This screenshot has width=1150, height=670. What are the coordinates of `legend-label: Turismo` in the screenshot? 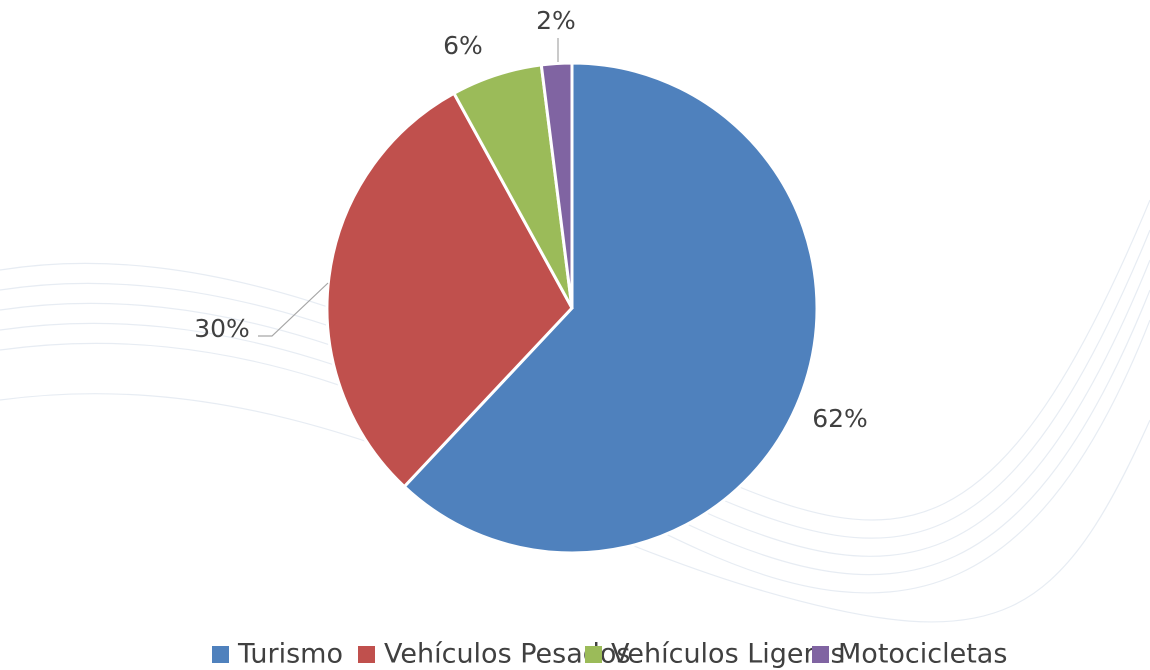 It's located at (290, 654).